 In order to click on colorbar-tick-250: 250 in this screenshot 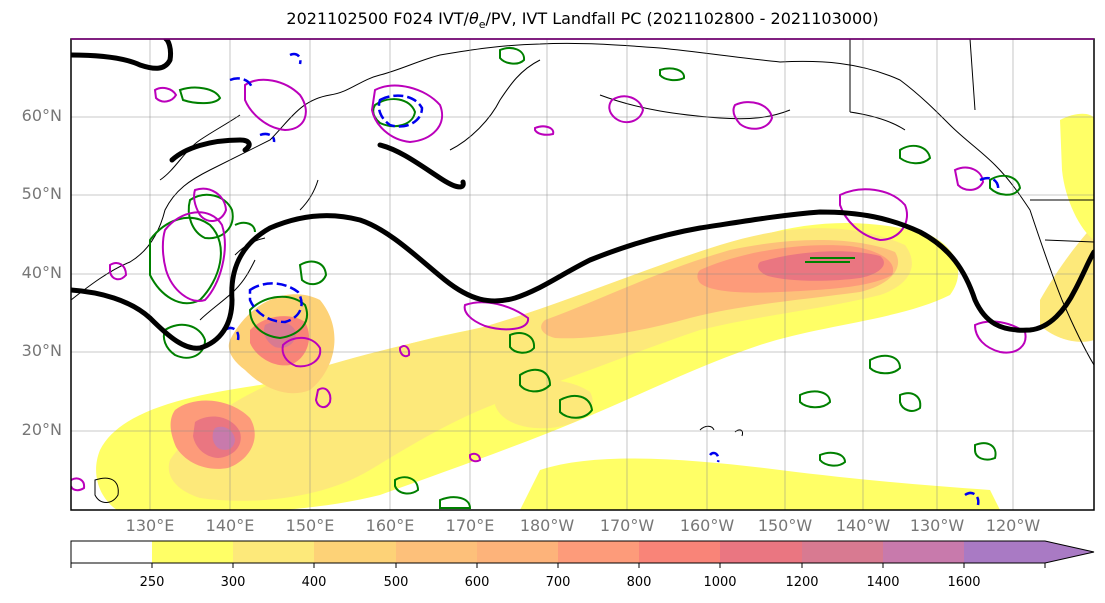, I will do `click(152, 582)`.